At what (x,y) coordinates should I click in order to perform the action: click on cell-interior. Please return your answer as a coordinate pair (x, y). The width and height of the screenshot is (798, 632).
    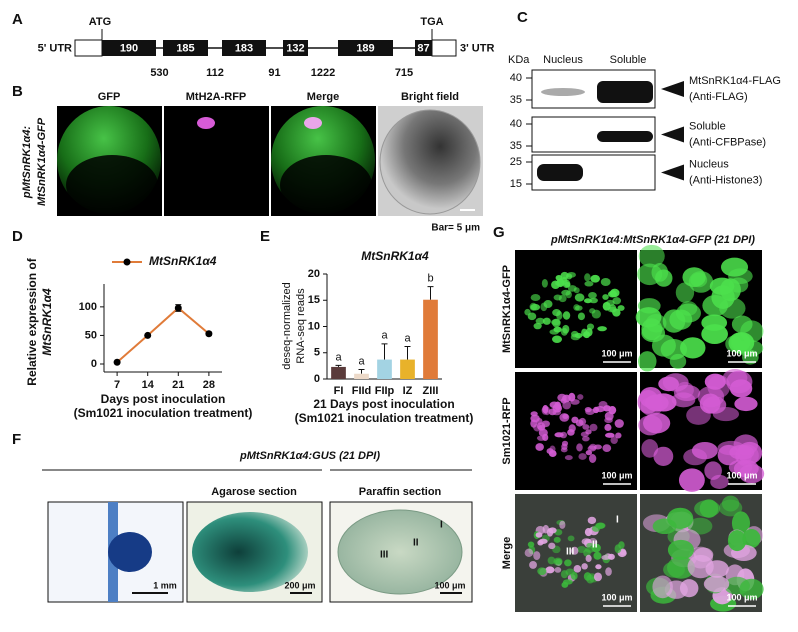
    Looking at the image, I should click on (326, 185).